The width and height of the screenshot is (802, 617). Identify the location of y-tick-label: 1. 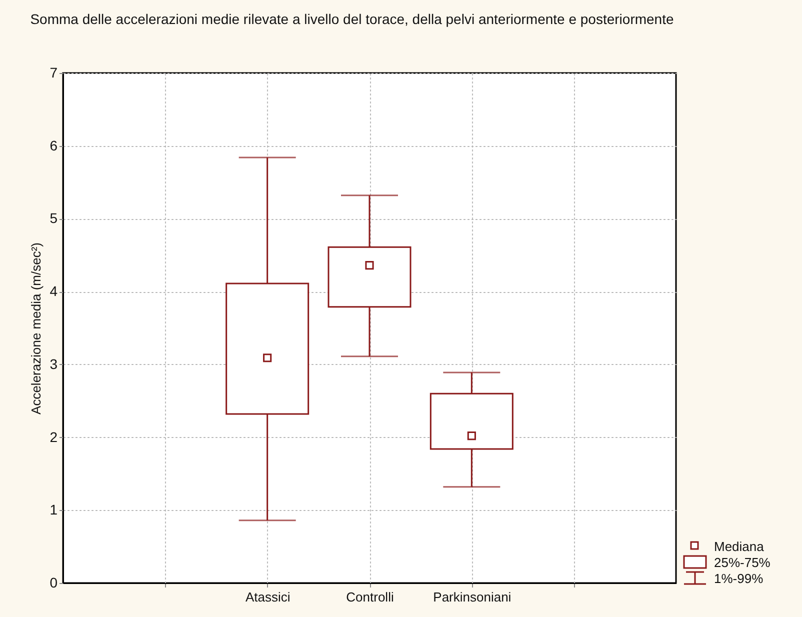
(54, 510).